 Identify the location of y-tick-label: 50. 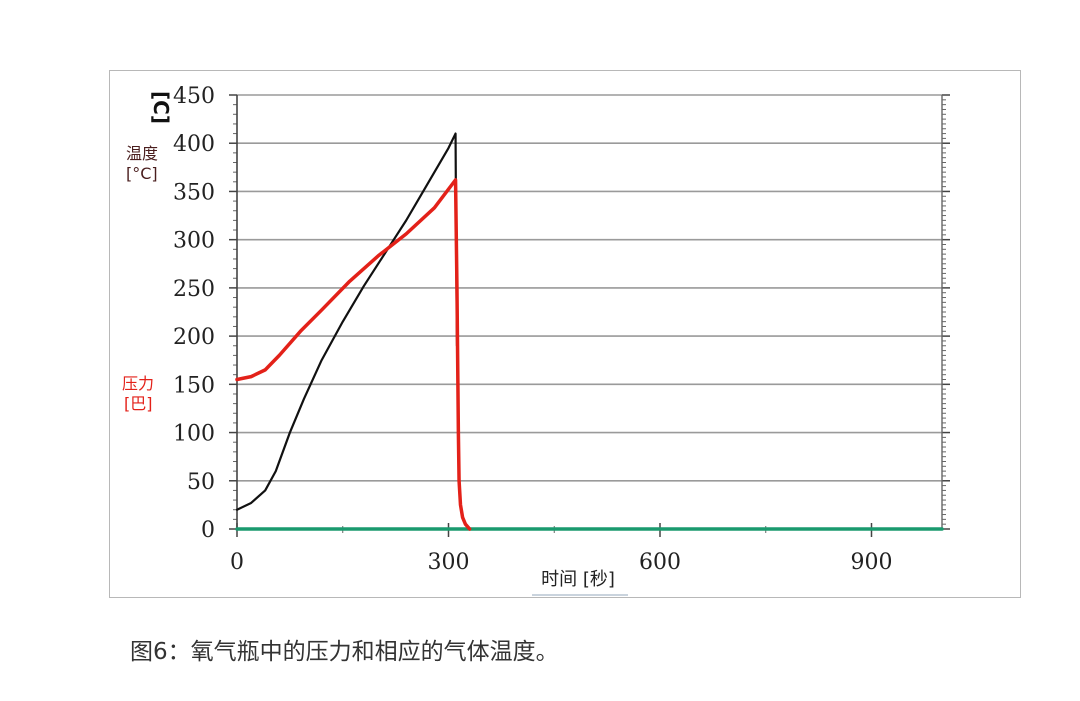
(201, 482).